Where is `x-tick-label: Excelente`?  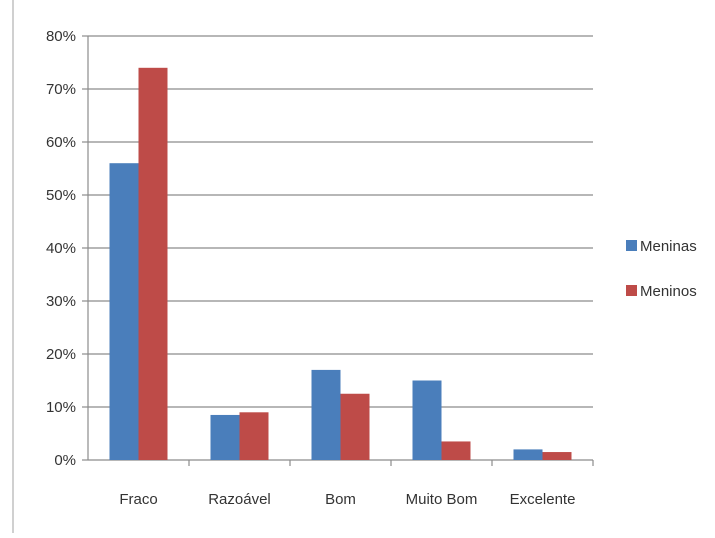 x-tick-label: Excelente is located at coordinates (543, 499).